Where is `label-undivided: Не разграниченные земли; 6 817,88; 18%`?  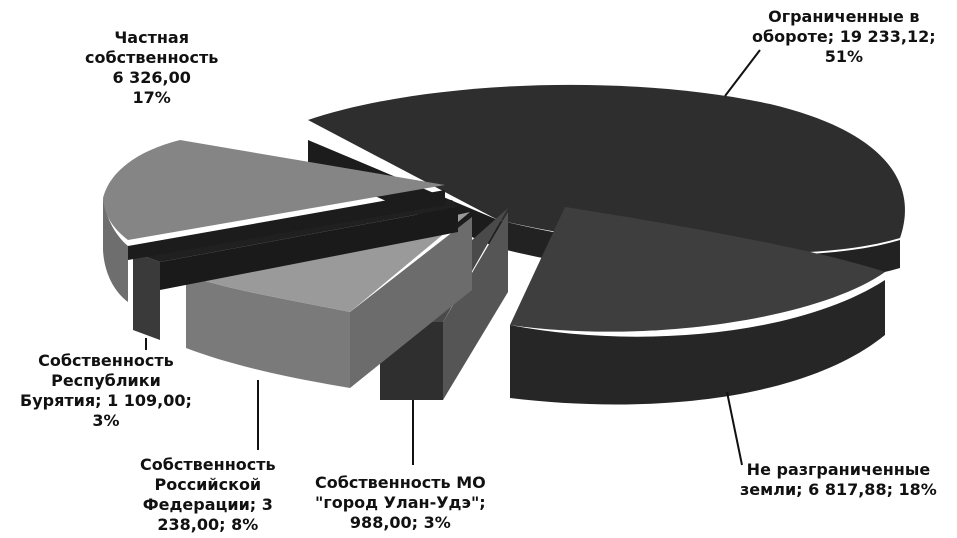
label-undivided: Не разграниченные земли; 6 817,88; 18% is located at coordinates (838, 479).